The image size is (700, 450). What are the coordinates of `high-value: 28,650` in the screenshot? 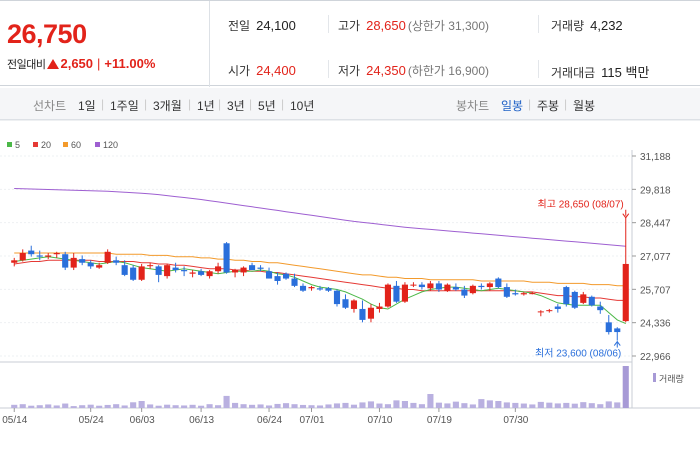 It's located at (386, 25).